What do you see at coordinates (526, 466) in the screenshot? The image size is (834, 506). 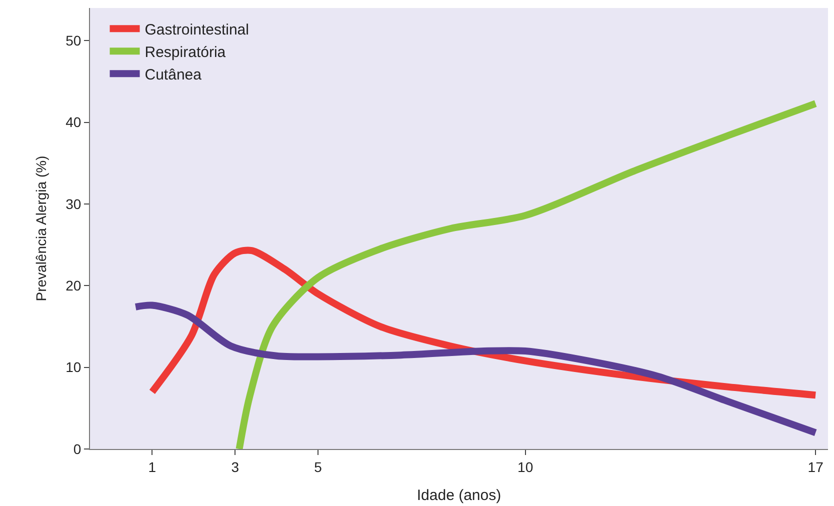 I see `x-tick-label: 10` at bounding box center [526, 466].